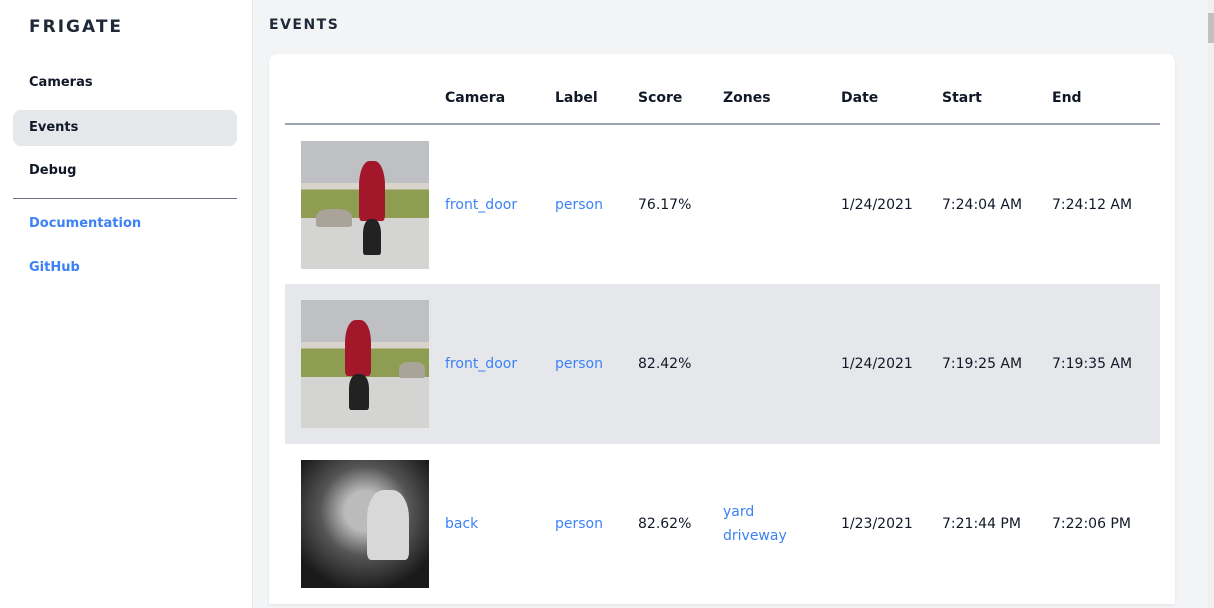 The width and height of the screenshot is (1214, 608). I want to click on page-title: EVENTS, so click(304, 25).